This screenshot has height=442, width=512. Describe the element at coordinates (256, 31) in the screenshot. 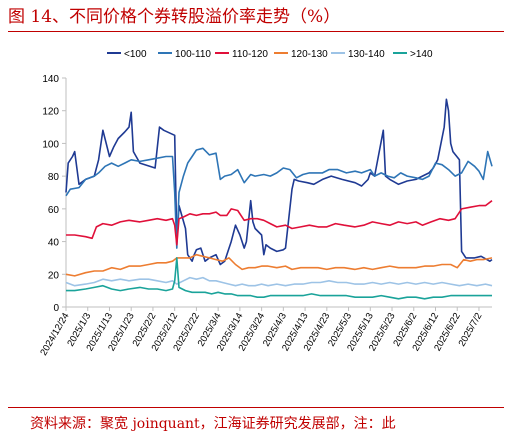

I see `title-divider` at that location.